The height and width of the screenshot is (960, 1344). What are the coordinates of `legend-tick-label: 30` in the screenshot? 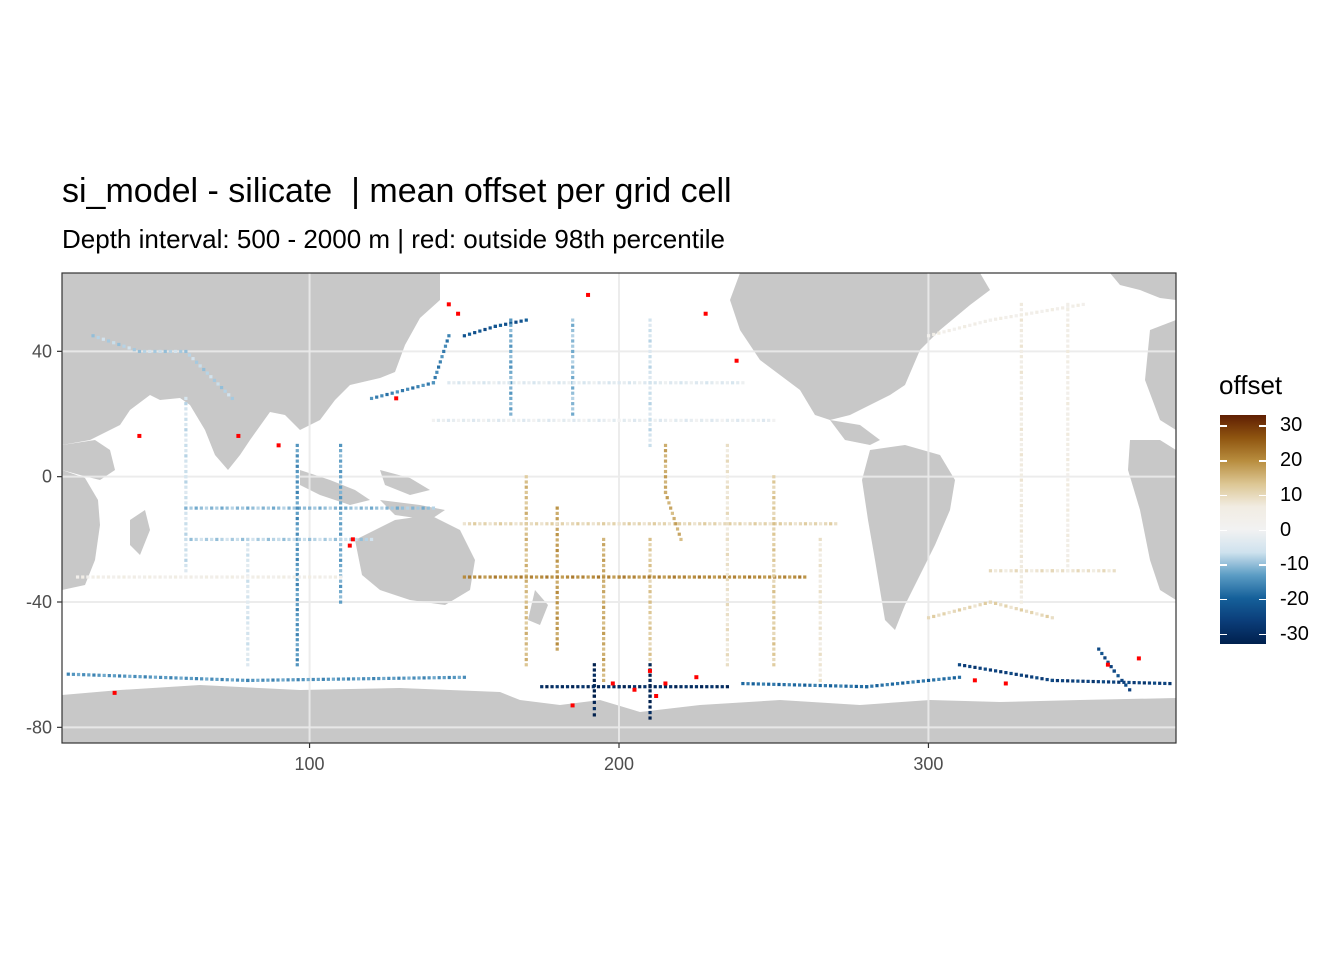 It's located at (1291, 425).